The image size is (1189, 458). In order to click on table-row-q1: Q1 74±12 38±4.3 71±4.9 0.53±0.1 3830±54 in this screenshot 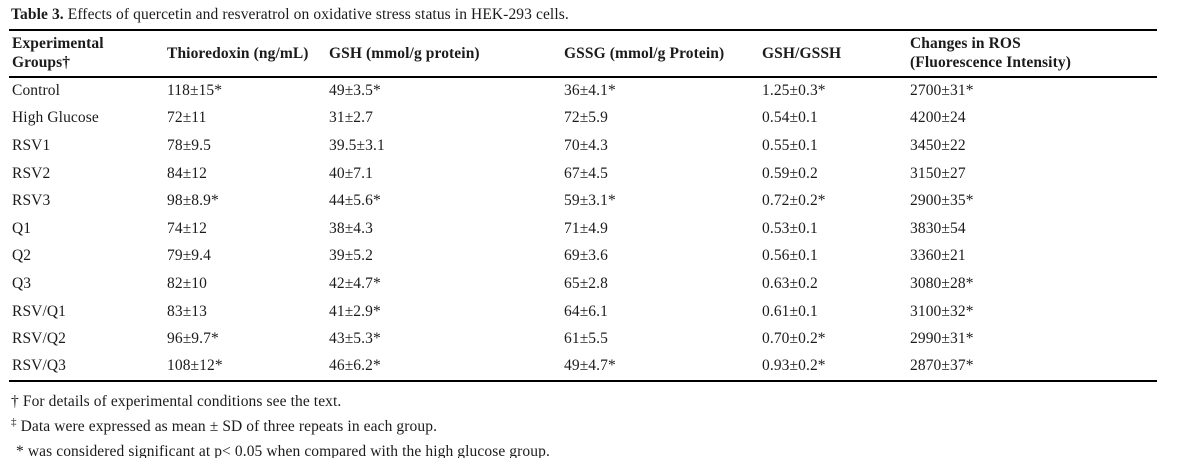, I will do `click(583, 229)`.